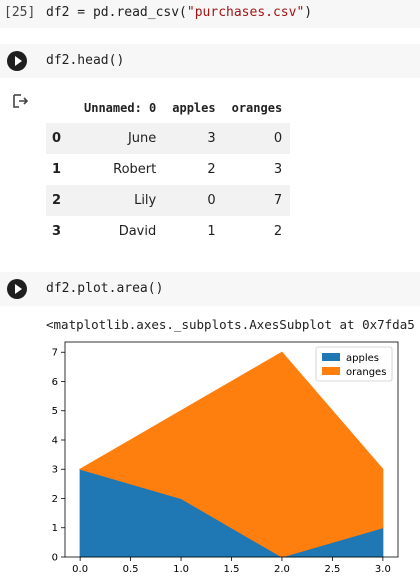 Image resolution: width=420 pixels, height=588 pixels. I want to click on column-header: oranges, so click(257, 107).